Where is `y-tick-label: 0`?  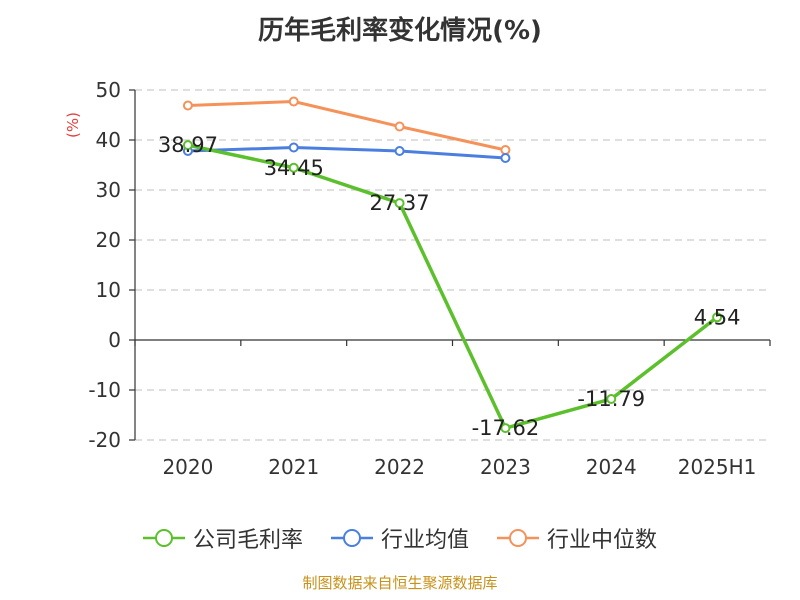 y-tick-label: 0 is located at coordinates (114, 340).